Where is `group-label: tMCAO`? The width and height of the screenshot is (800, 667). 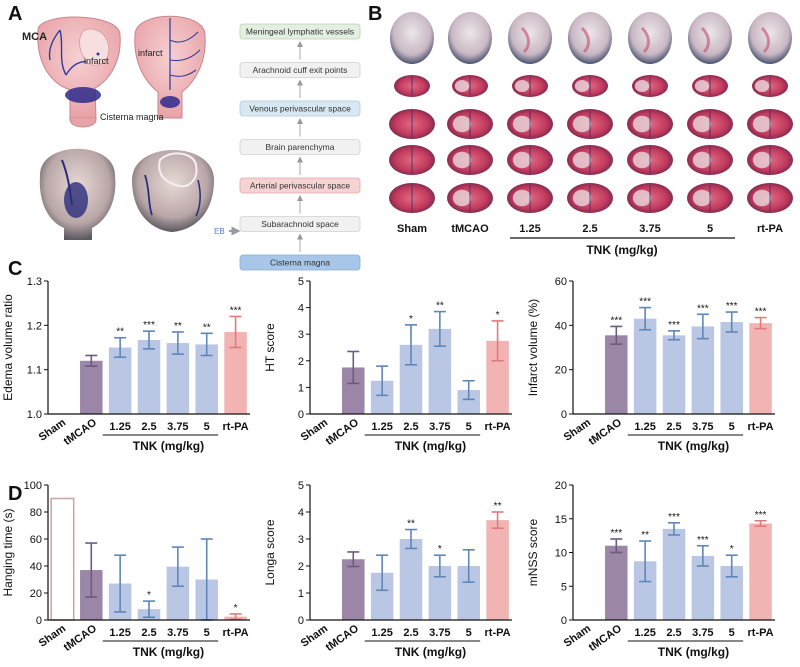
group-label: tMCAO is located at coordinates (470, 229).